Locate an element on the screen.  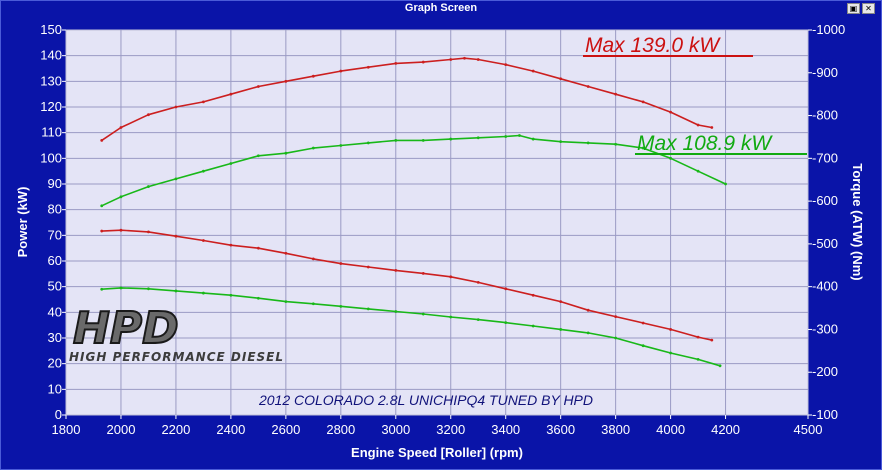
max-annotation-red: Max 139.0 kW is located at coordinates (653, 45).